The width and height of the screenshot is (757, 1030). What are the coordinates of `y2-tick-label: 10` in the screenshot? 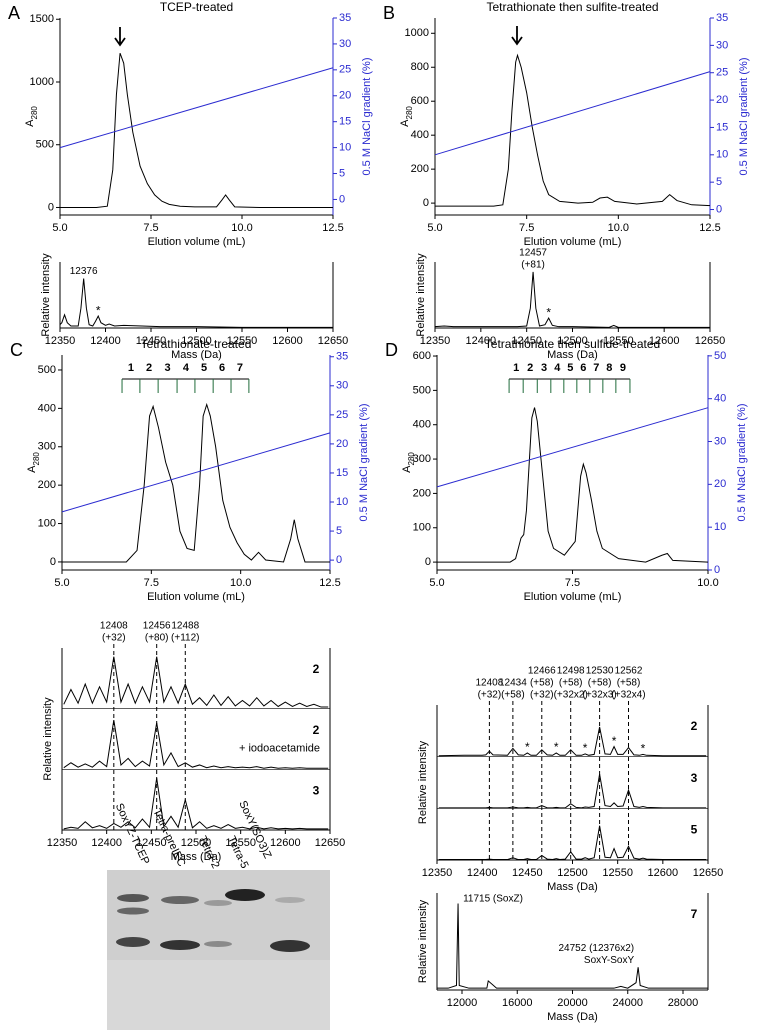 It's located at (342, 502).